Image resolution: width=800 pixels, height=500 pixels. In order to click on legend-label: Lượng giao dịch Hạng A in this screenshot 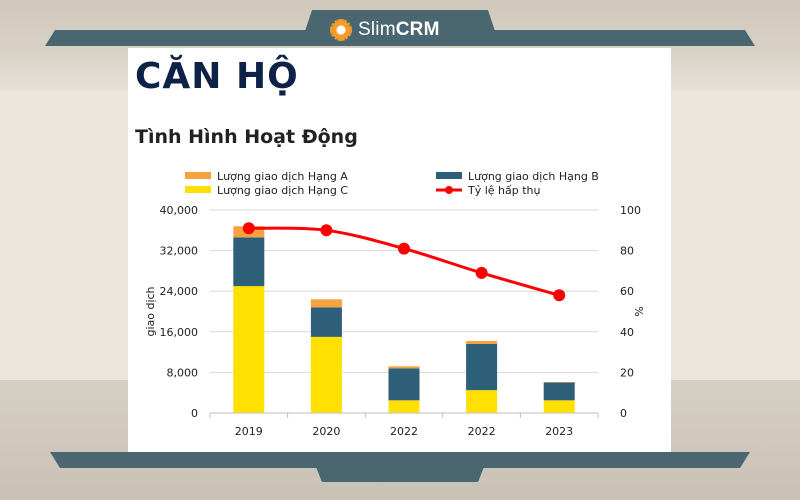, I will do `click(282, 176)`.